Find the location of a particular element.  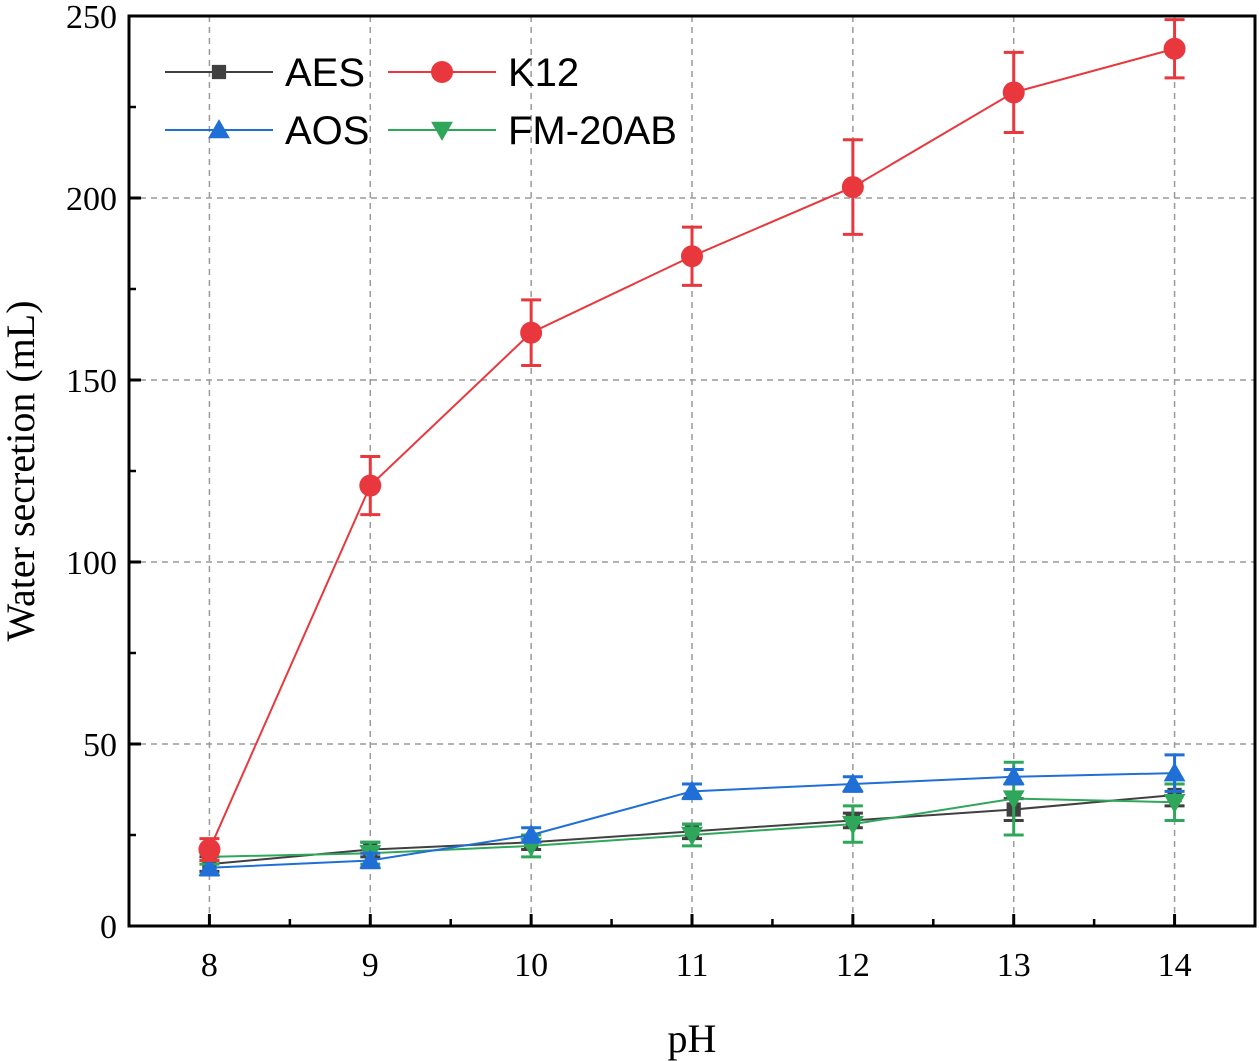

series-aos is located at coordinates (692, 815).